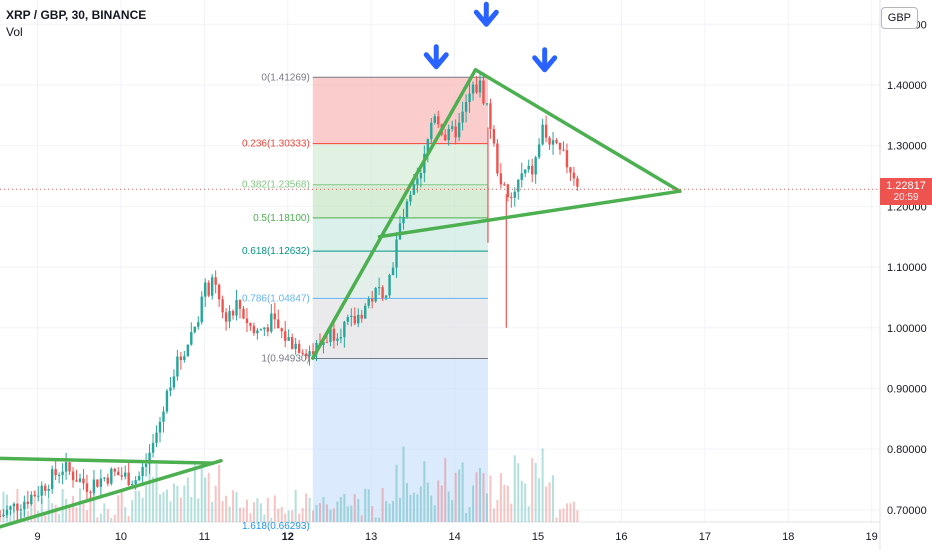  I want to click on fib-level-label: 0.786(1.04847), so click(276, 298).